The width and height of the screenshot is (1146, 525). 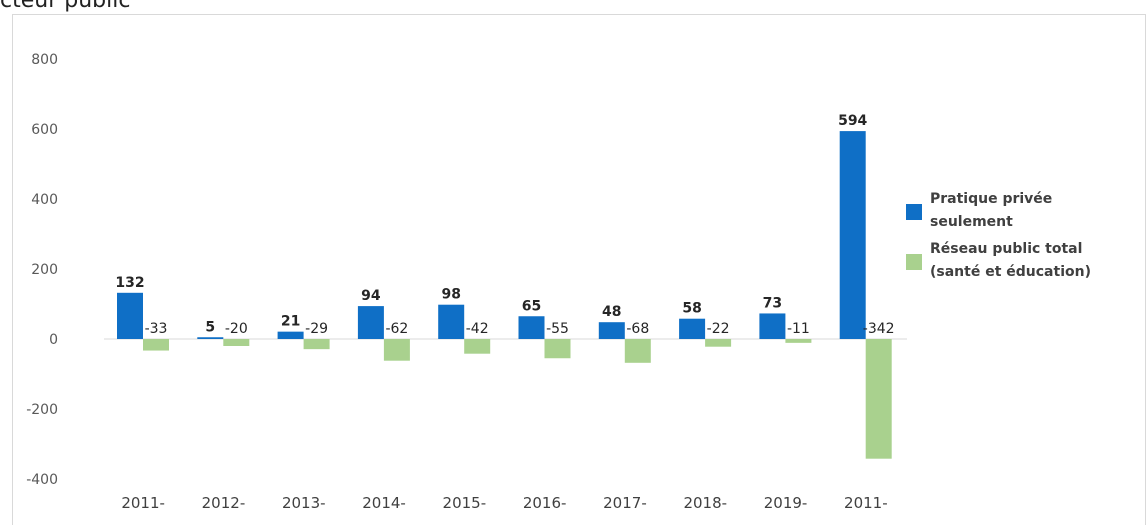 I want to click on data-label-private-practice: 132, so click(x=129, y=283).